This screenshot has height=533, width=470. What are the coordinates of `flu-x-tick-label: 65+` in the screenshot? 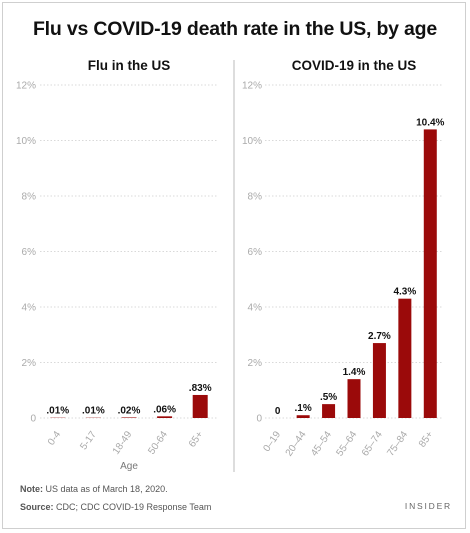 It's located at (196, 439).